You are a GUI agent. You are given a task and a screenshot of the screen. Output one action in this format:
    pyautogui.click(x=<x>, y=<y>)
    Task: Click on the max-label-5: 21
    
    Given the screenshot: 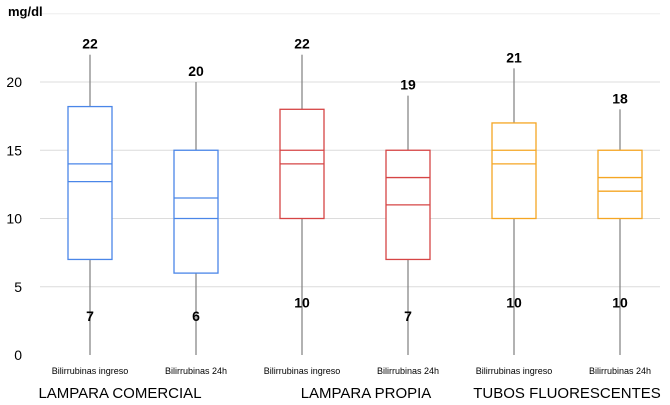 What is the action you would take?
    pyautogui.click(x=514, y=57)
    